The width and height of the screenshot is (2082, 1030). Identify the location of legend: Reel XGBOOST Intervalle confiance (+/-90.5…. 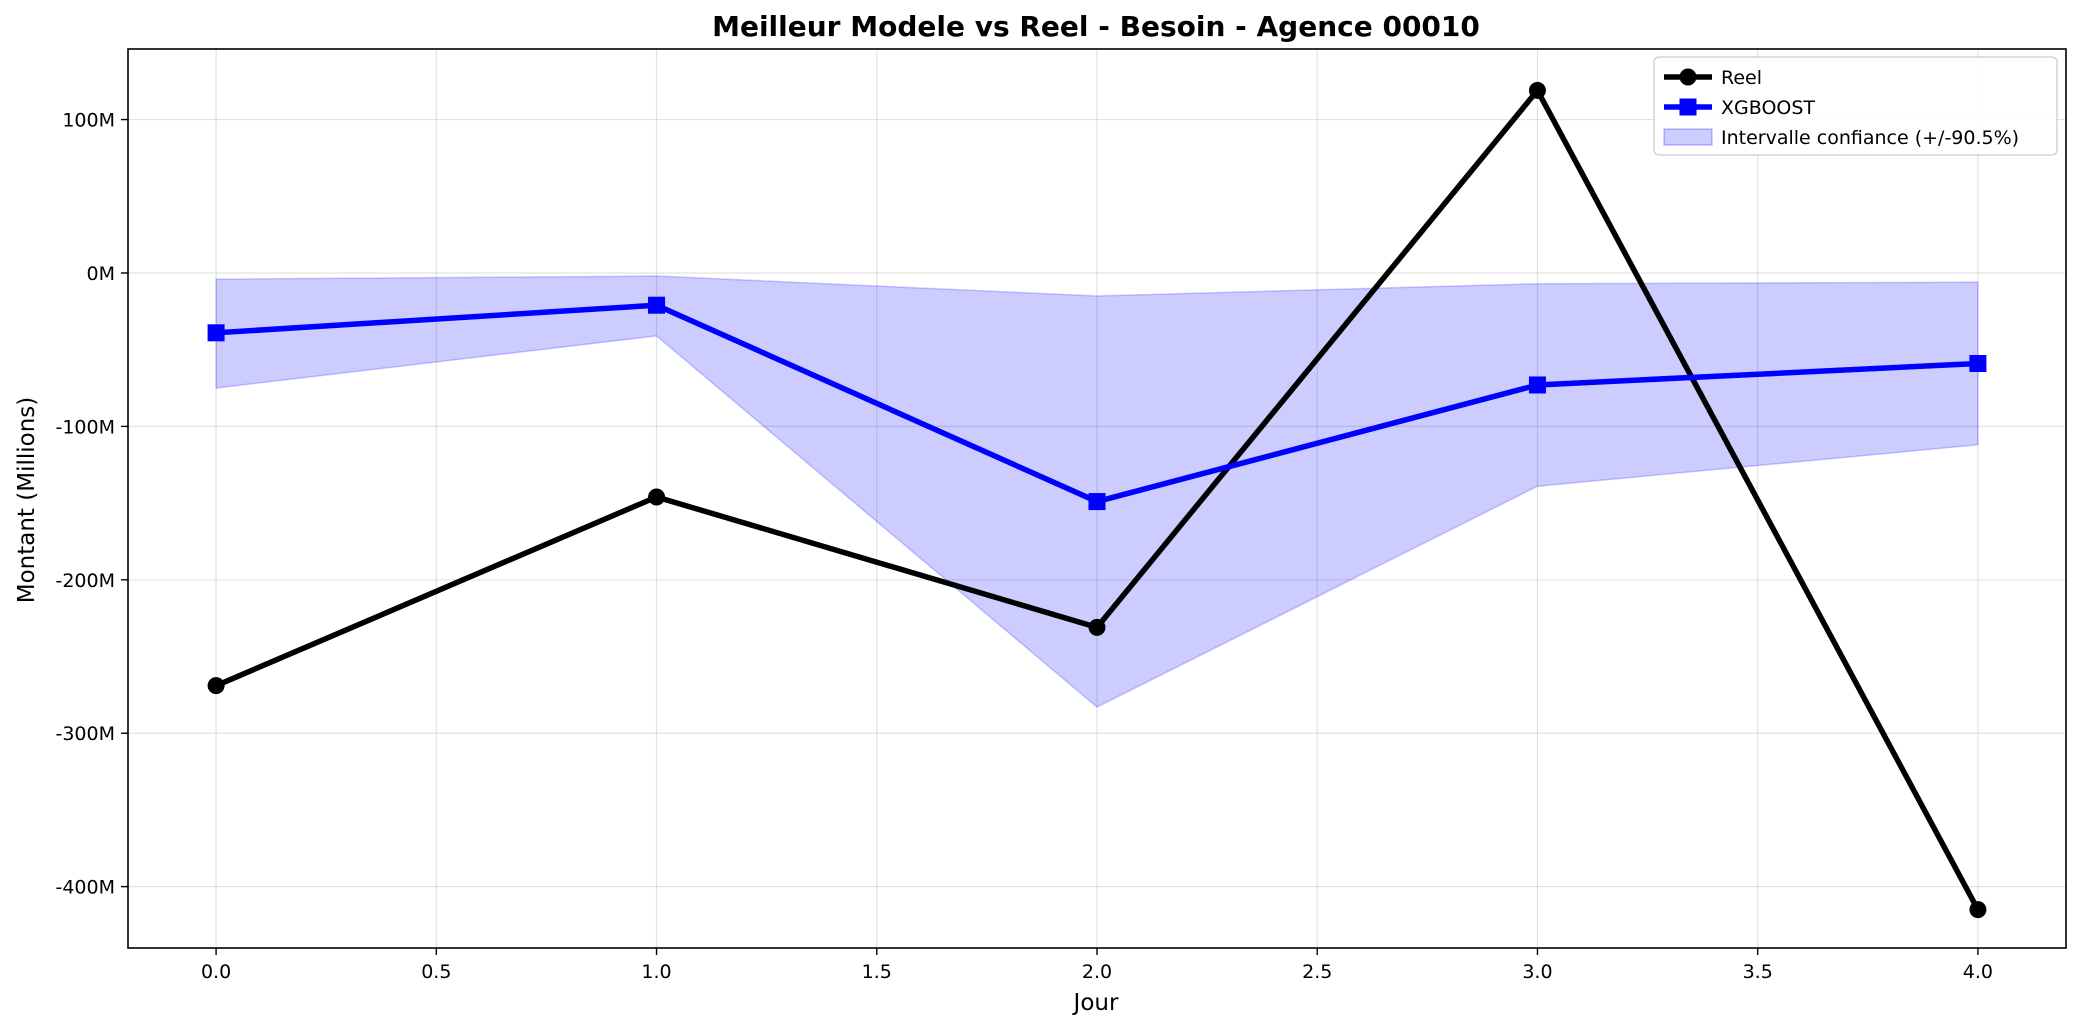
(1855, 106).